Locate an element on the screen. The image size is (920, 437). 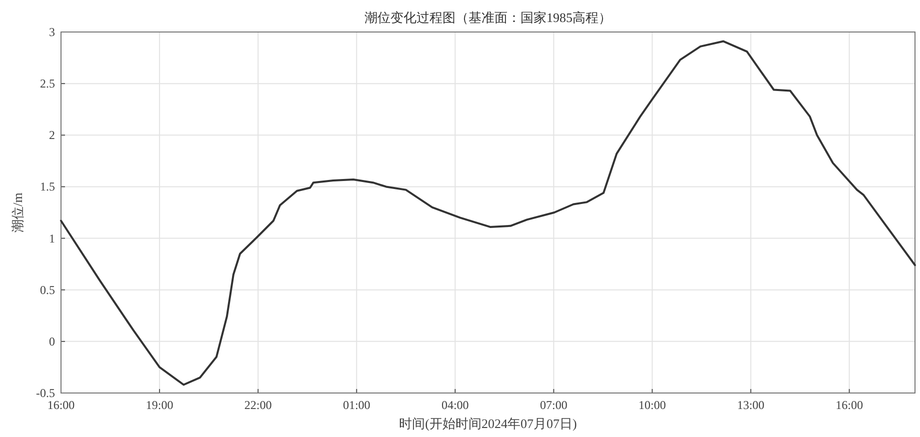
y-tick-label: 3 is located at coordinates (52, 32).